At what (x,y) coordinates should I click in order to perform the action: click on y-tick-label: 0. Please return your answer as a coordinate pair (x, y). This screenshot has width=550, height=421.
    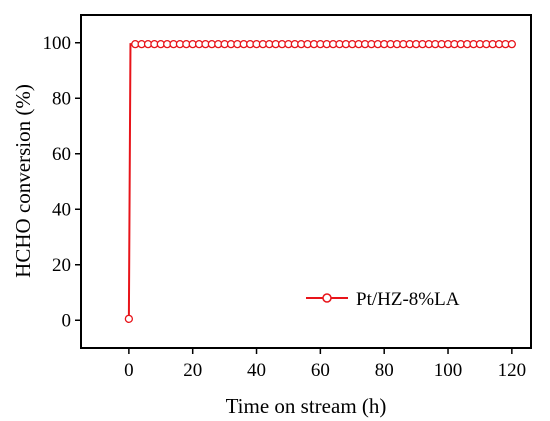
    Looking at the image, I should click on (67, 320).